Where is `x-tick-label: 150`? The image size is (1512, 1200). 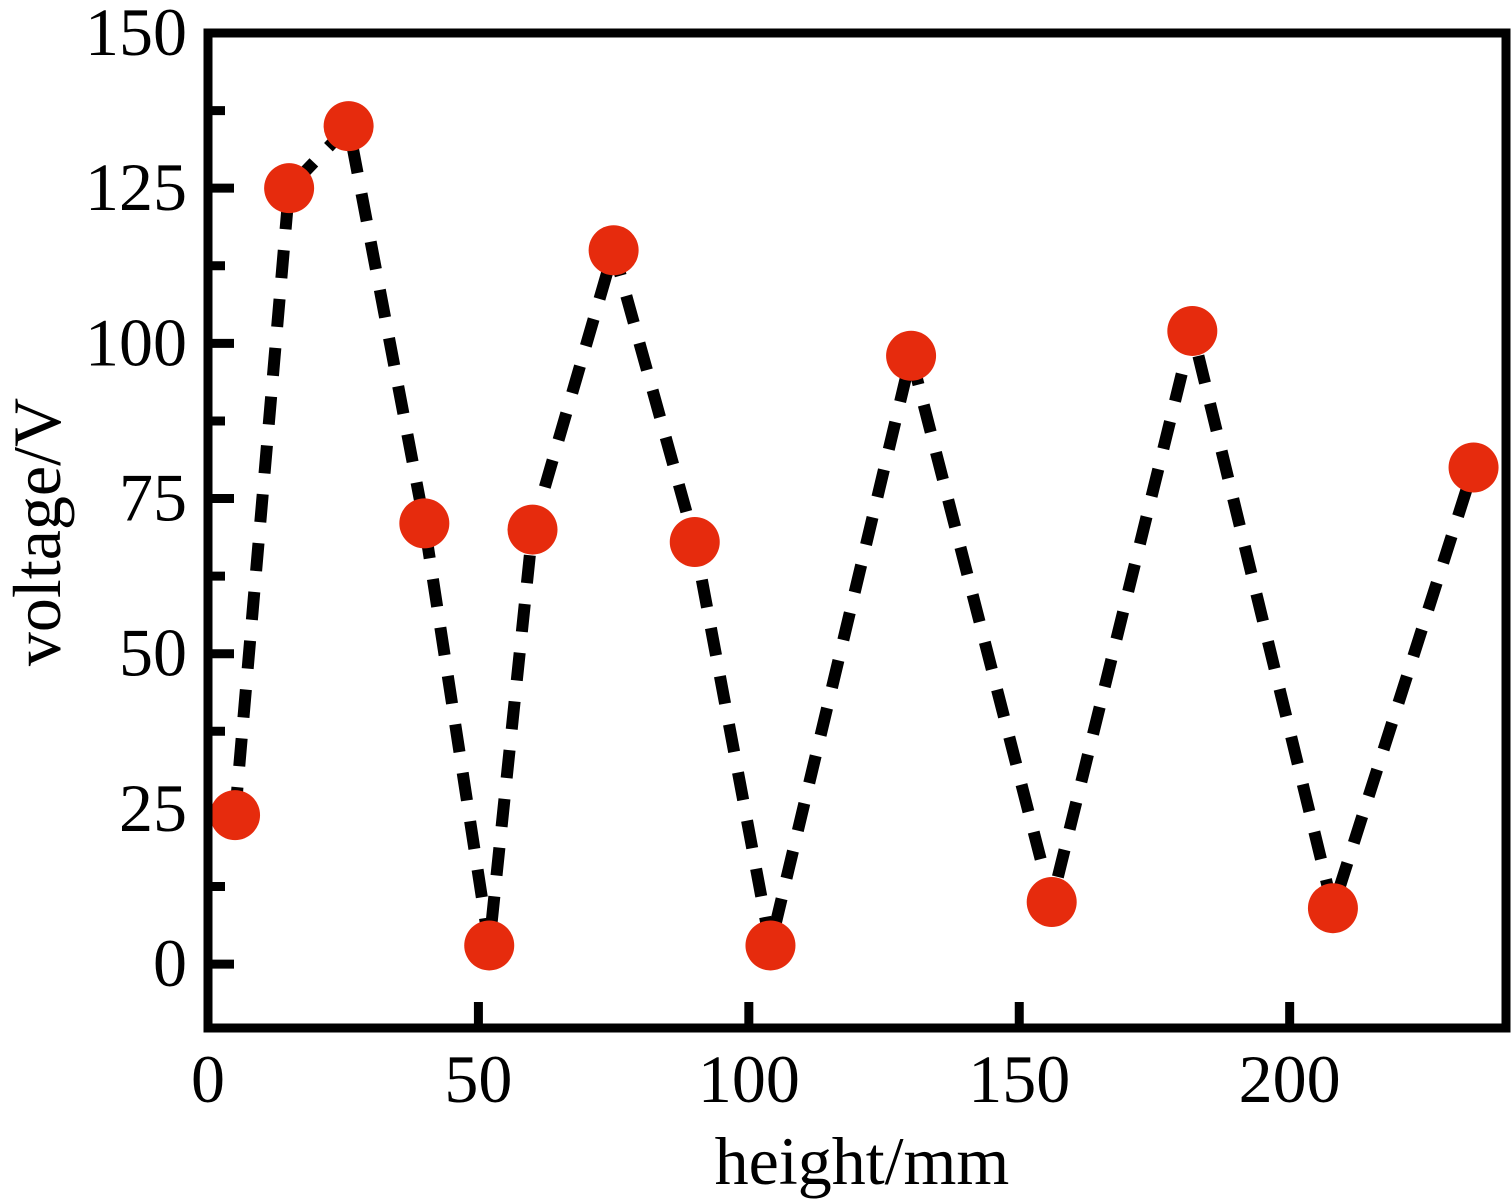 x-tick-label: 150 is located at coordinates (1019, 1079).